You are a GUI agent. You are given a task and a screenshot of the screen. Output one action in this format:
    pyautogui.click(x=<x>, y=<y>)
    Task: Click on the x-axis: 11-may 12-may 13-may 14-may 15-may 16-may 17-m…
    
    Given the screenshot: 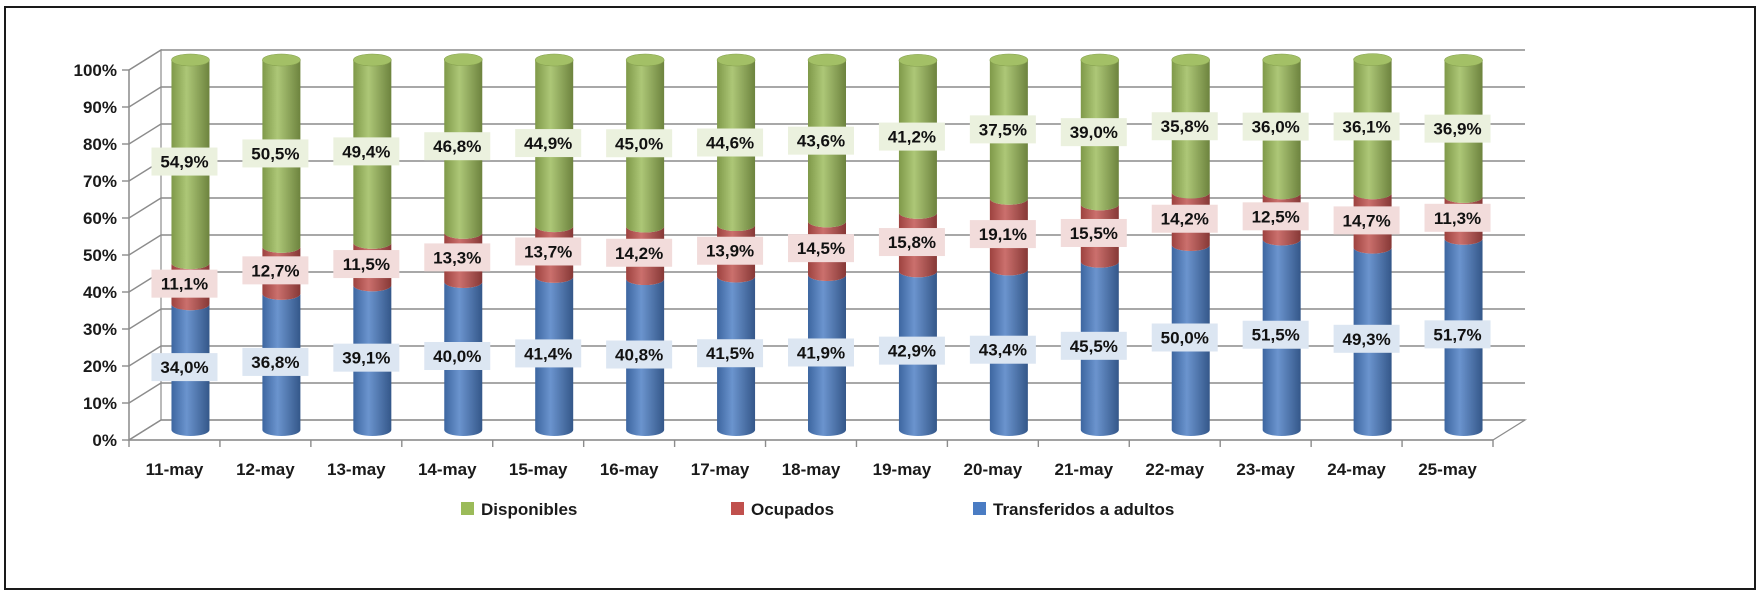 What is the action you would take?
    pyautogui.click(x=811, y=459)
    